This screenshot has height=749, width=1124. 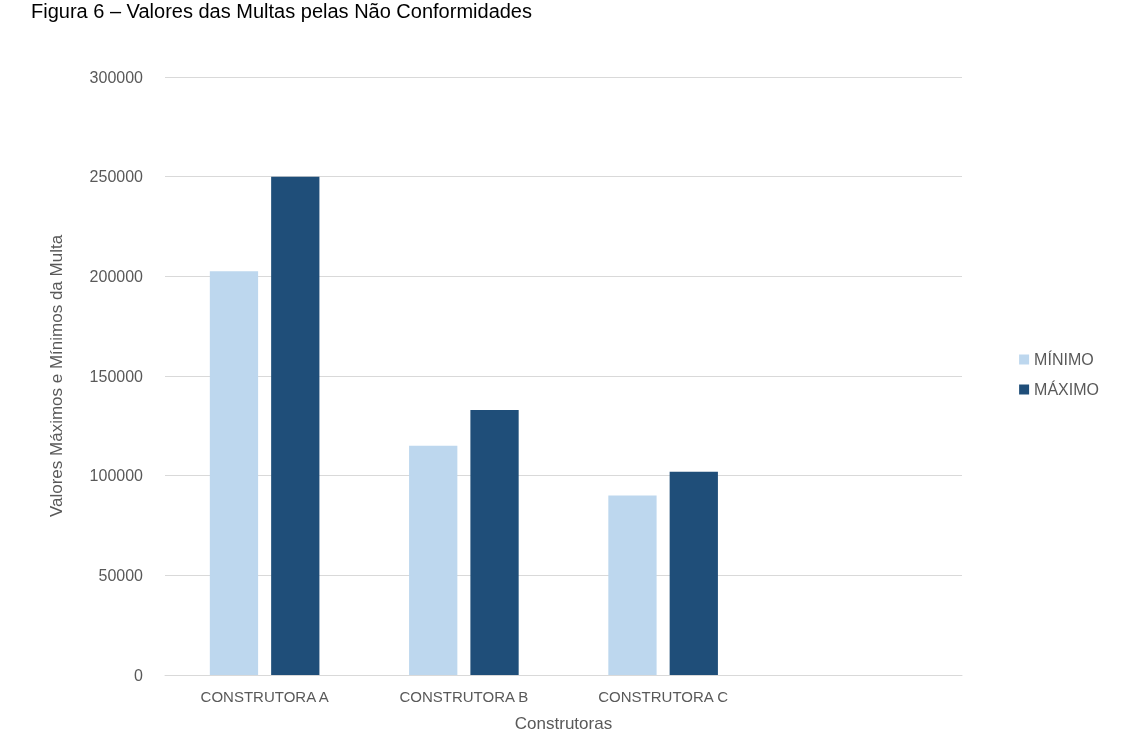 What do you see at coordinates (121, 575) in the screenshot?
I see `y-tick-label: 50000` at bounding box center [121, 575].